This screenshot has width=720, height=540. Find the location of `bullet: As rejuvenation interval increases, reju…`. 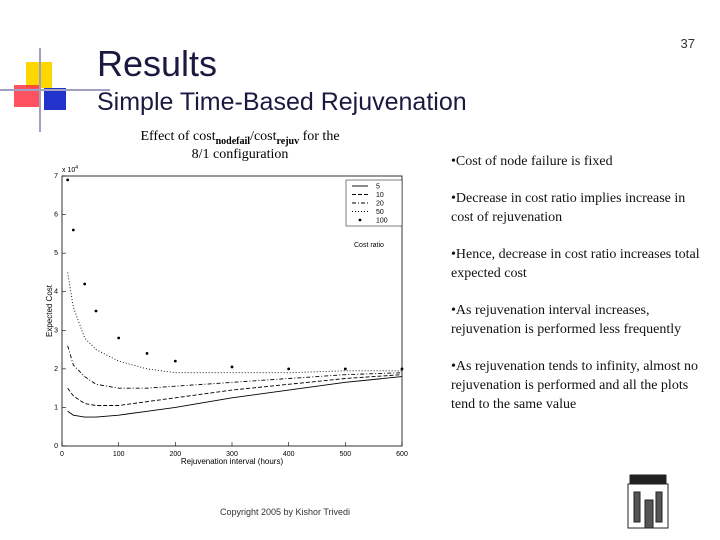

bullet: As rejuvenation interval increases, reju… is located at coordinates (576, 320).